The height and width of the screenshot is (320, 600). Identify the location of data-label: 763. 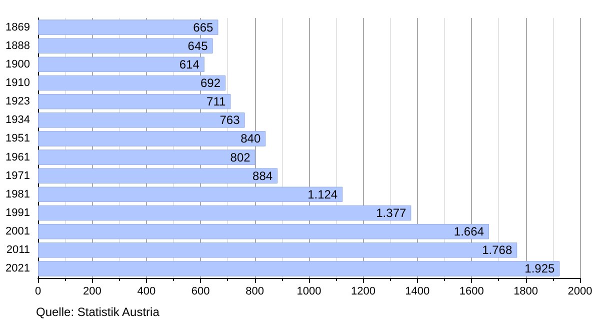
(230, 120).